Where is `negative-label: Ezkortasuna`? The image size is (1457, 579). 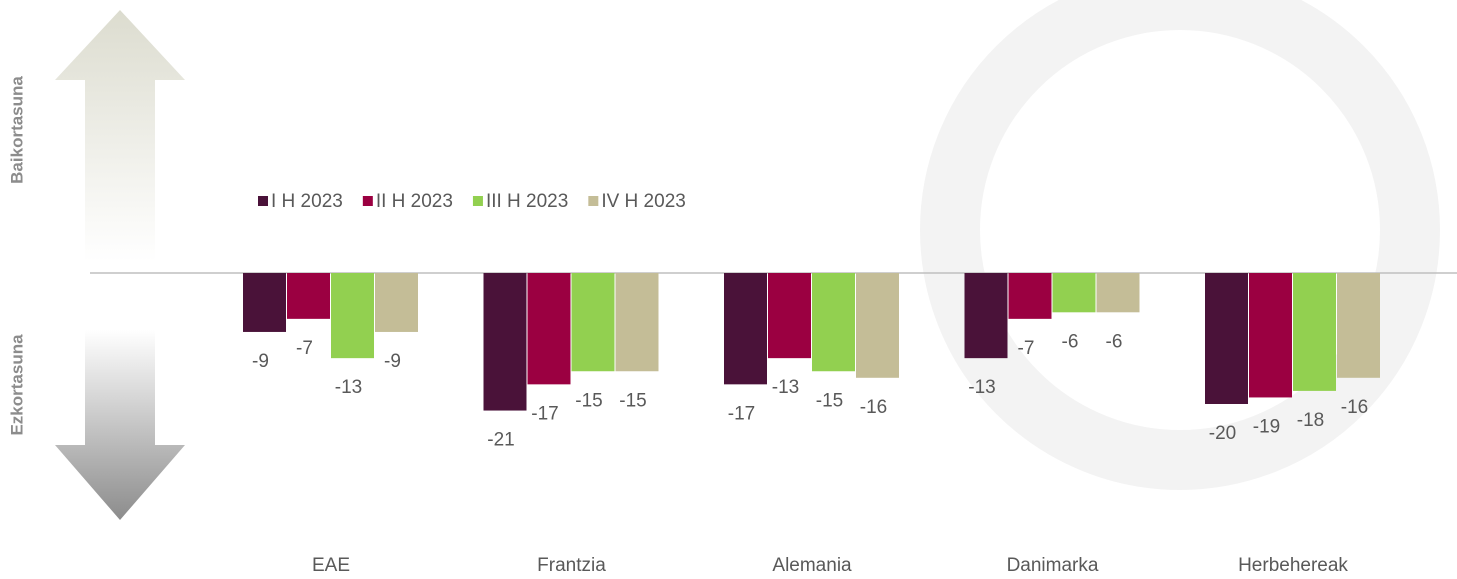 negative-label: Ezkortasuna is located at coordinates (16, 385).